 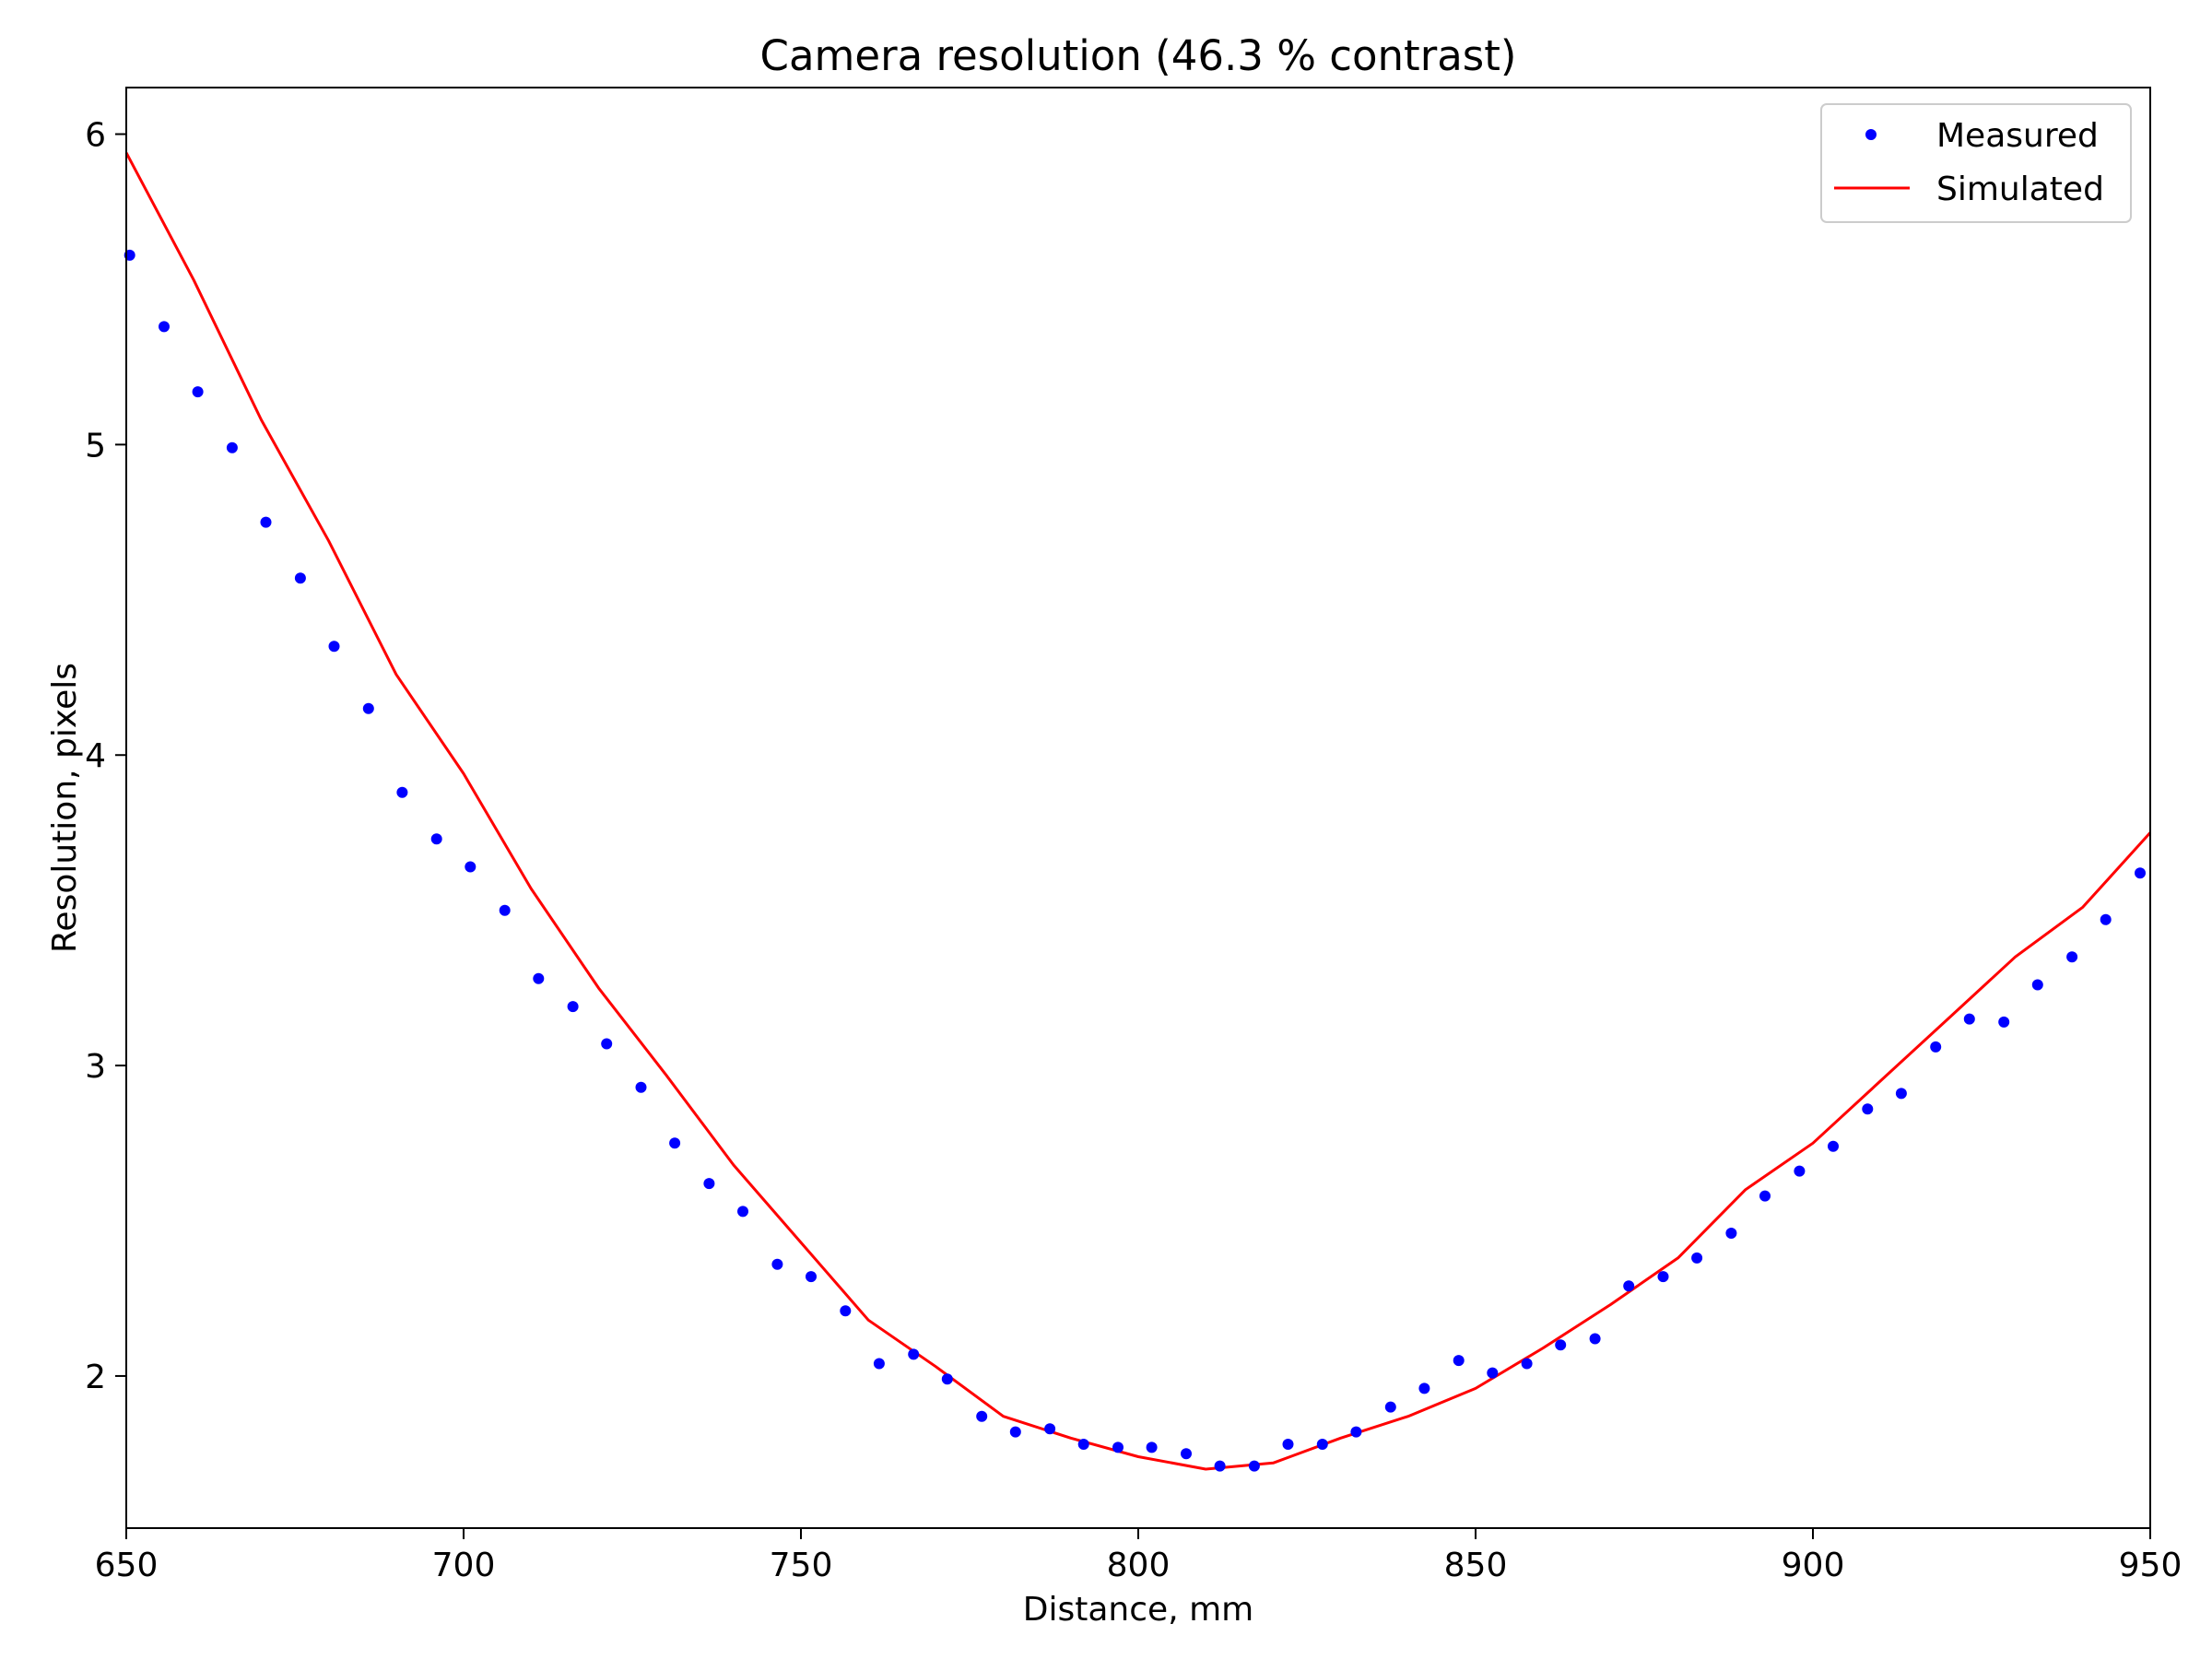 What do you see at coordinates (1871, 134) in the screenshot?
I see `legend-marker-measured` at bounding box center [1871, 134].